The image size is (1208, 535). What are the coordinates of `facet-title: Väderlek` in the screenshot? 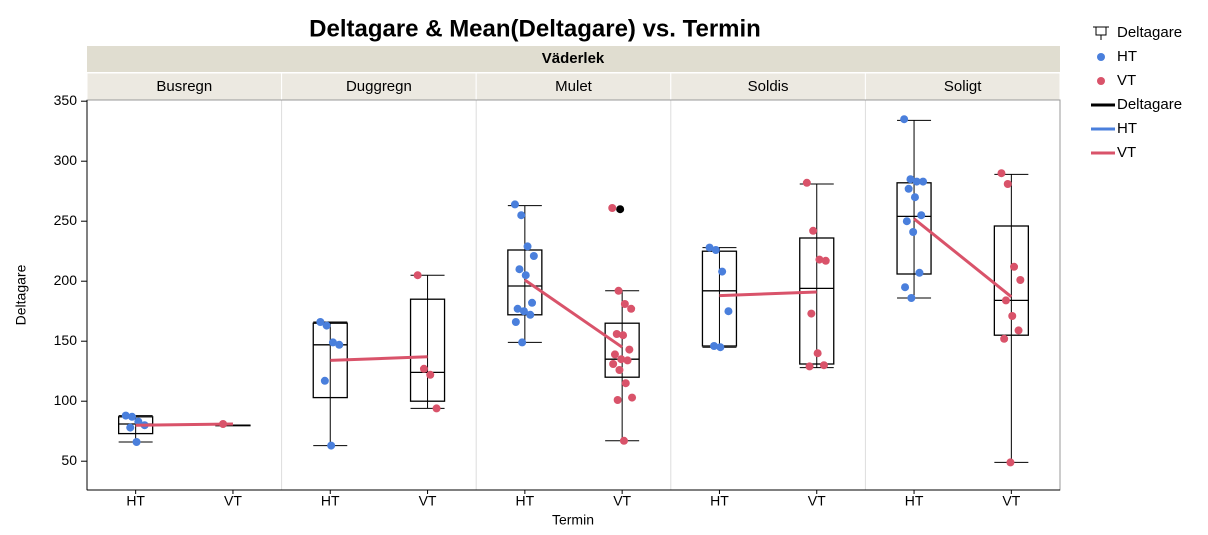 It's located at (573, 58).